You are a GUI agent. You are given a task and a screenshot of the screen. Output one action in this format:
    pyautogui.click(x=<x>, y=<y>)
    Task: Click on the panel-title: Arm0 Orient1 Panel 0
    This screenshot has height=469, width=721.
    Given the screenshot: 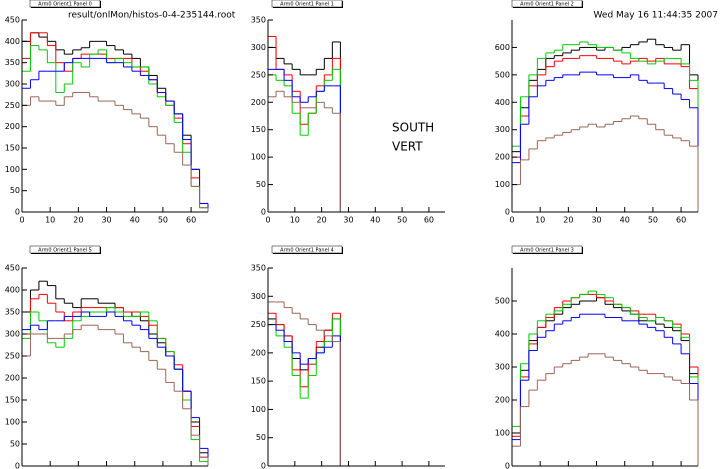 What is the action you would take?
    pyautogui.click(x=65, y=5)
    